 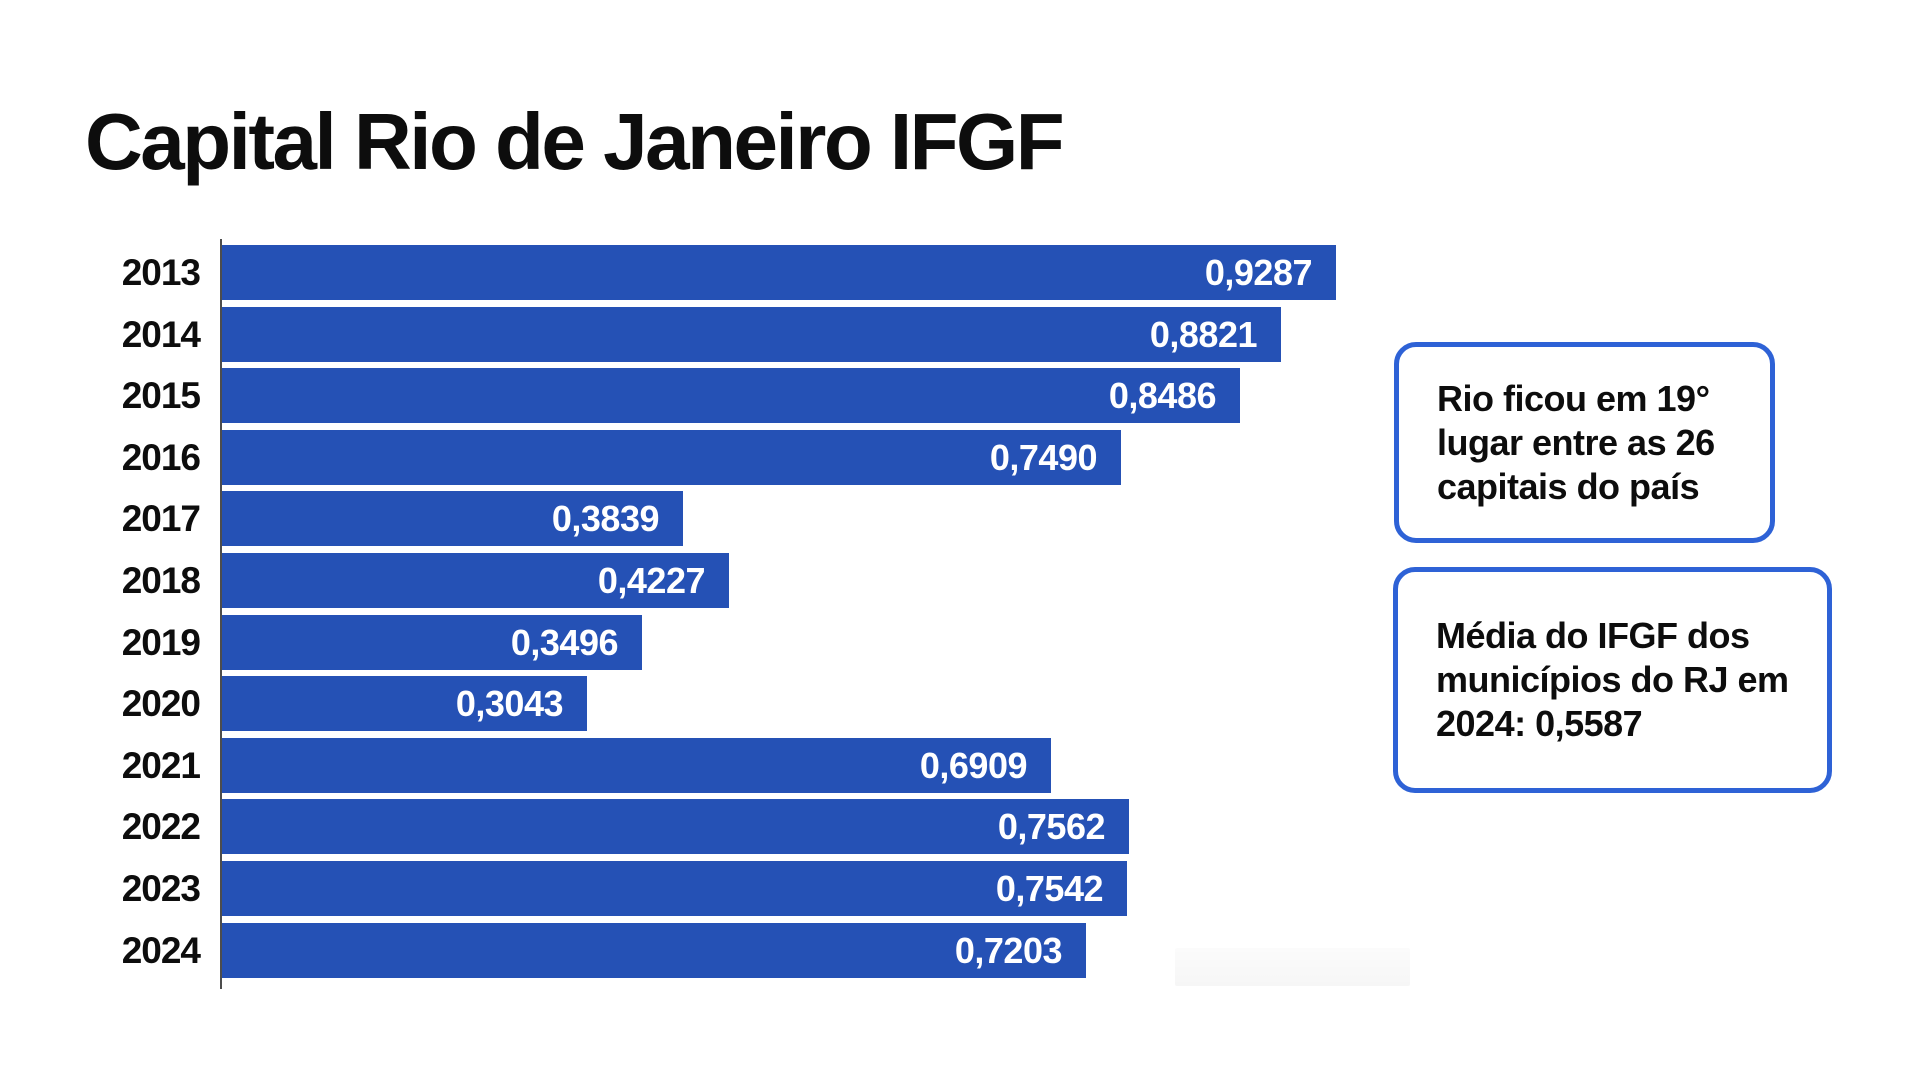 I want to click on faded-watermark, so click(x=1292, y=967).